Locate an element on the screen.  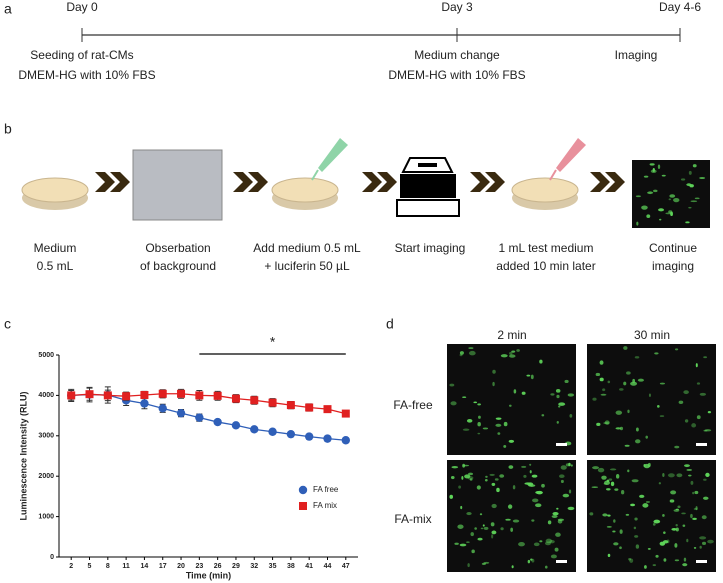
step-label: Add medium 0.5 mL is located at coordinates (307, 248).